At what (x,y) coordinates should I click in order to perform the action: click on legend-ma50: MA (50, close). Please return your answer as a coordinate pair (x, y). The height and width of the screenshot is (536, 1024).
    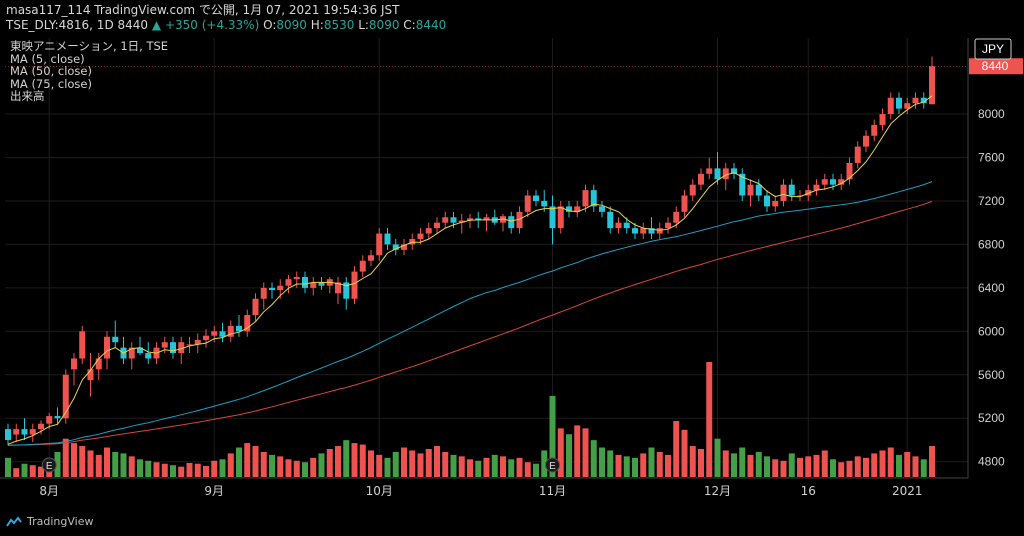
    Looking at the image, I should click on (51, 71).